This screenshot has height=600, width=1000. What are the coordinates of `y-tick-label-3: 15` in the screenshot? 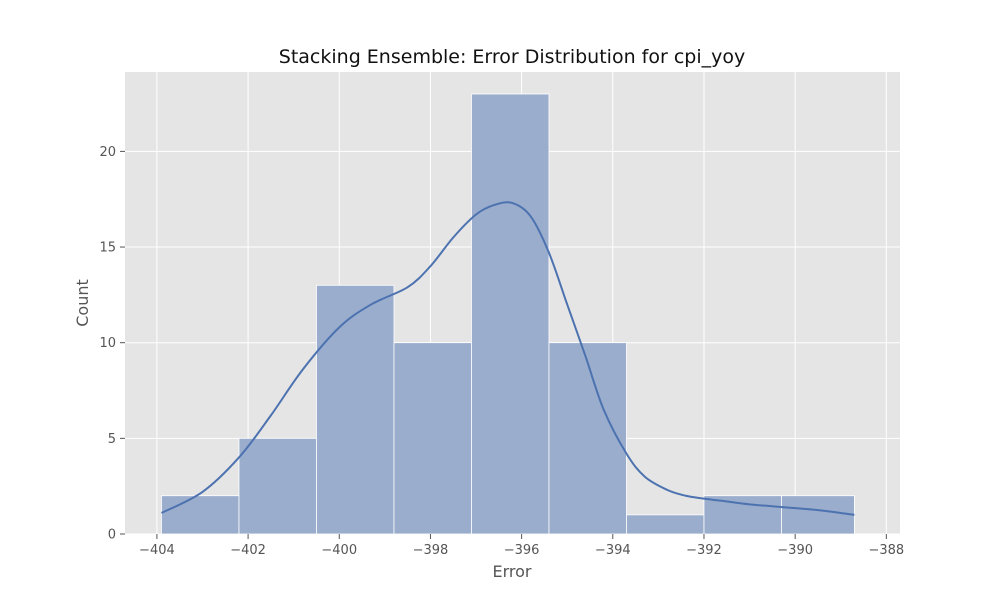 It's located at (107, 248).